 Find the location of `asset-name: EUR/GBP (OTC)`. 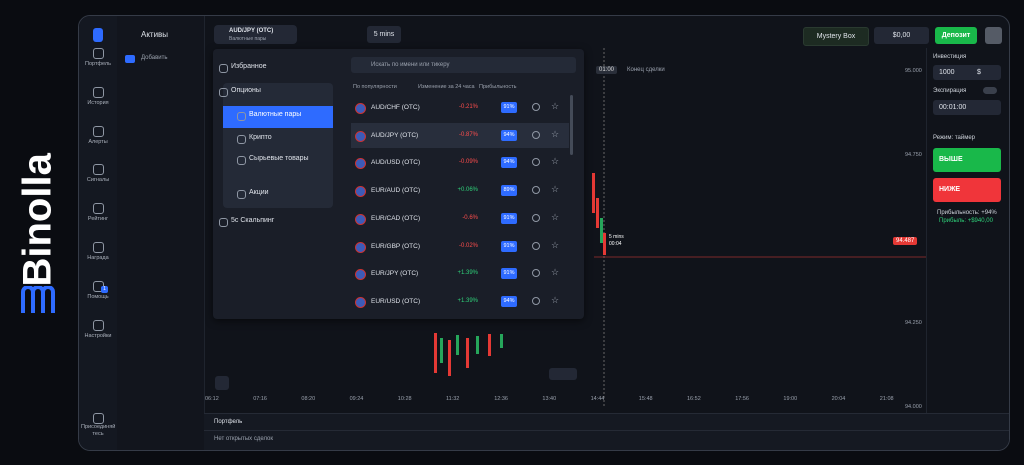

asset-name: EUR/GBP (OTC) is located at coordinates (395, 246).